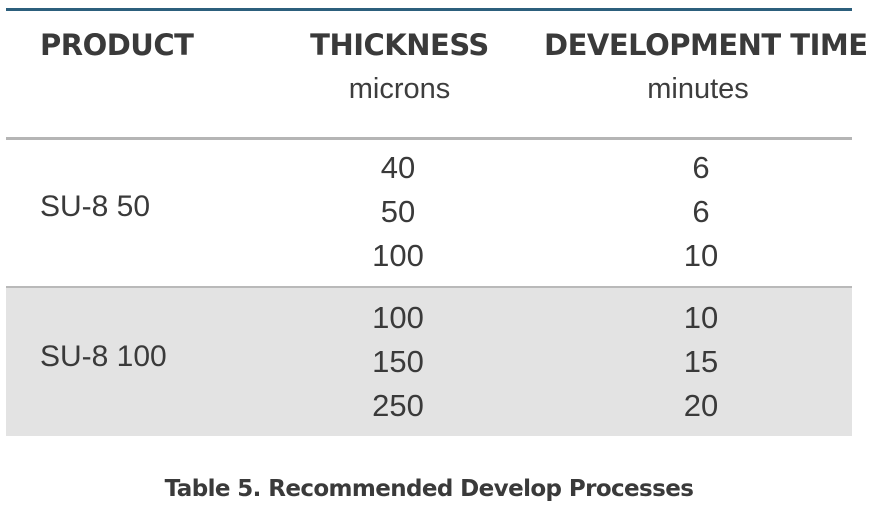  I want to click on header-thickness-unit: microns, so click(399, 89).